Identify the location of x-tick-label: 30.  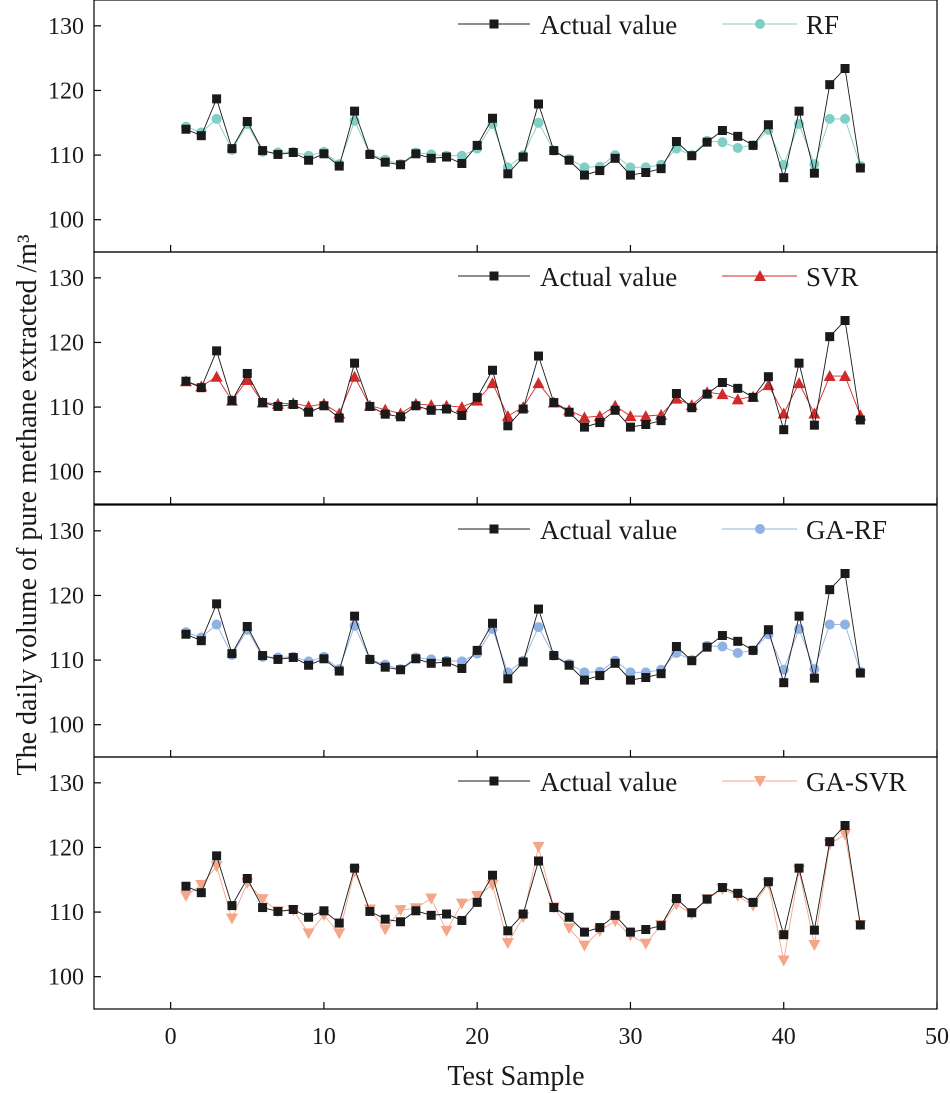
(630, 1037).